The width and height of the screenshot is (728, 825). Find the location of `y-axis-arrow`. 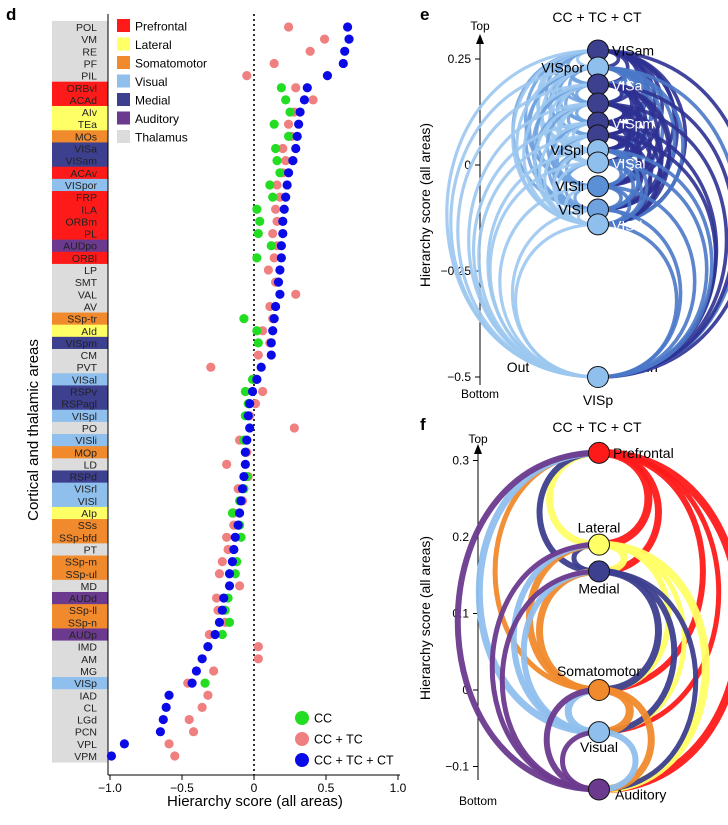

y-axis-arrow is located at coordinates (480, 39).